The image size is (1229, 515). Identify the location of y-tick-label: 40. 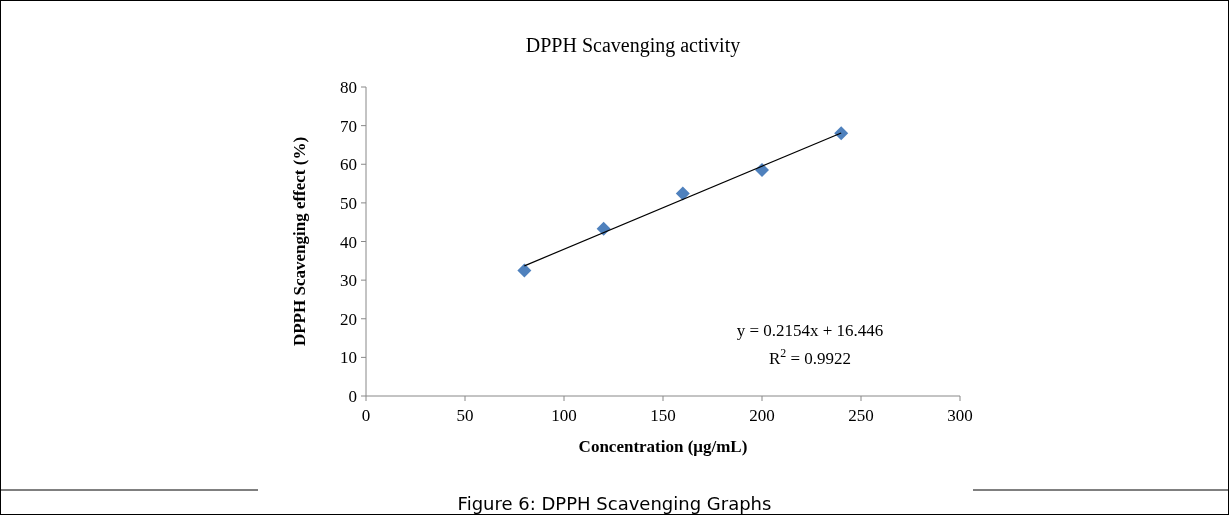
(348, 242).